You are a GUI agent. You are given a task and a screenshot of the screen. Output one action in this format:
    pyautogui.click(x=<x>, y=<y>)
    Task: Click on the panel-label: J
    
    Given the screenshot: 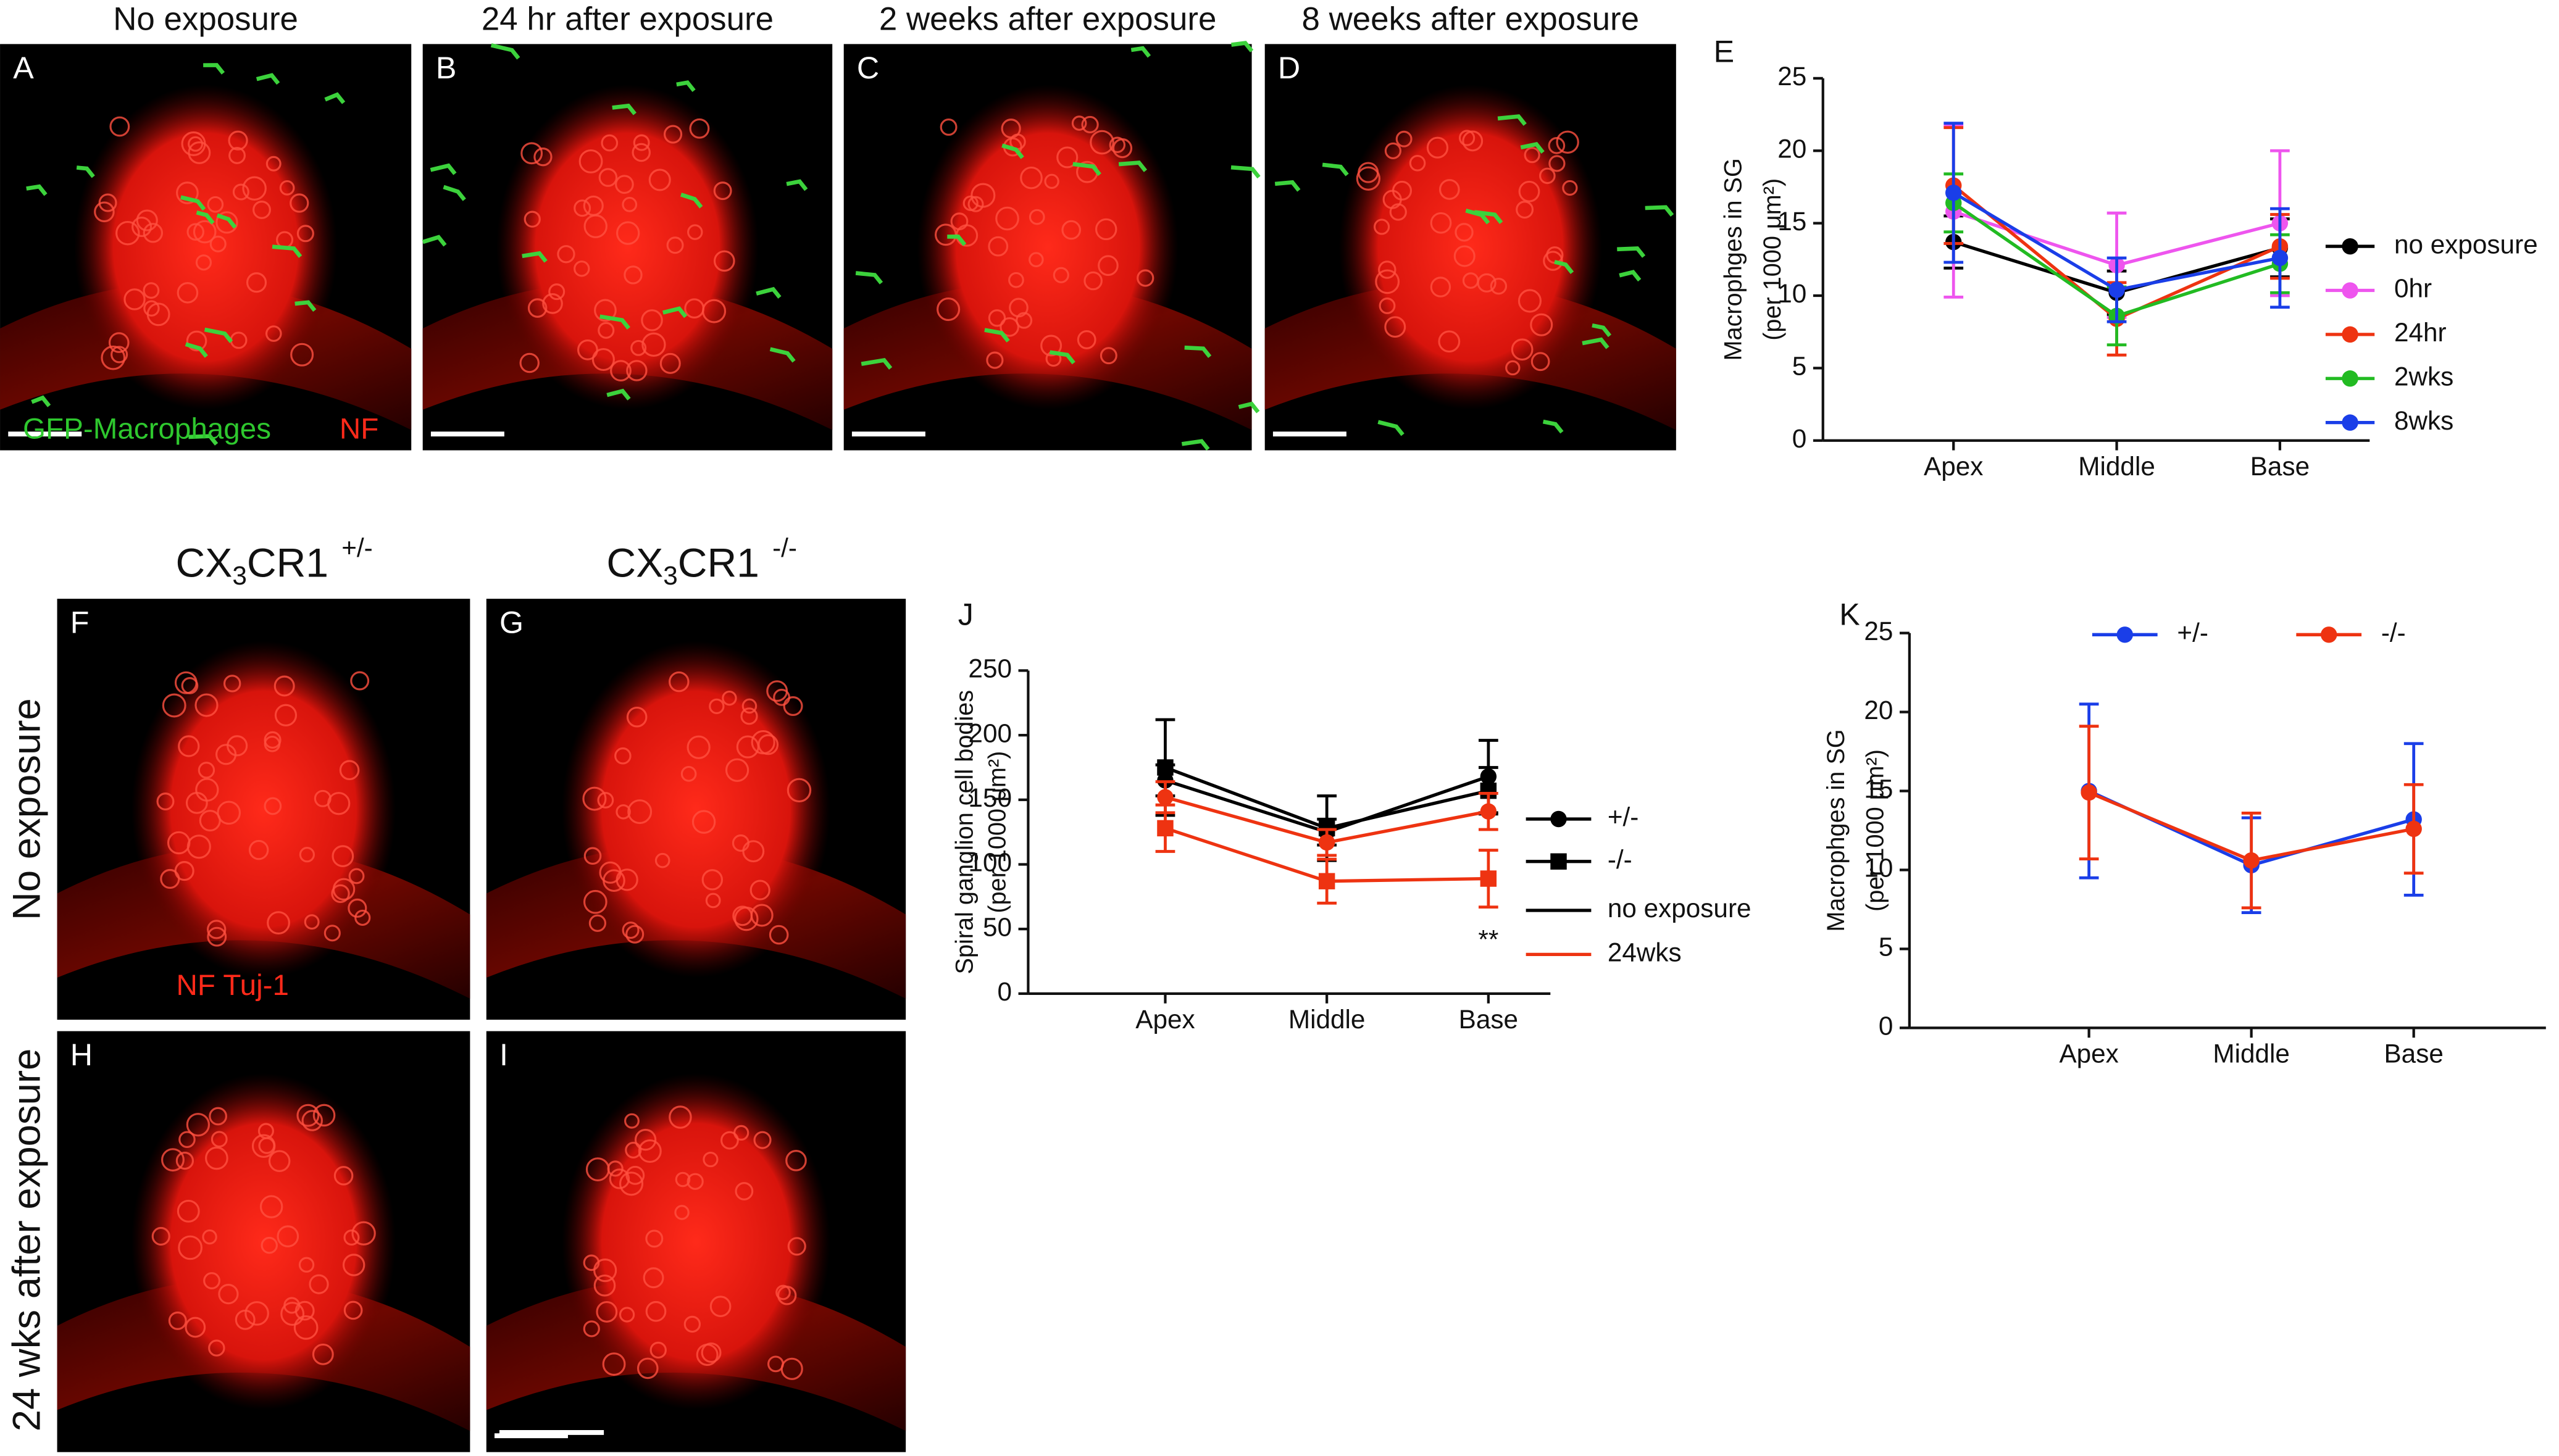 What is the action you would take?
    pyautogui.click(x=966, y=614)
    